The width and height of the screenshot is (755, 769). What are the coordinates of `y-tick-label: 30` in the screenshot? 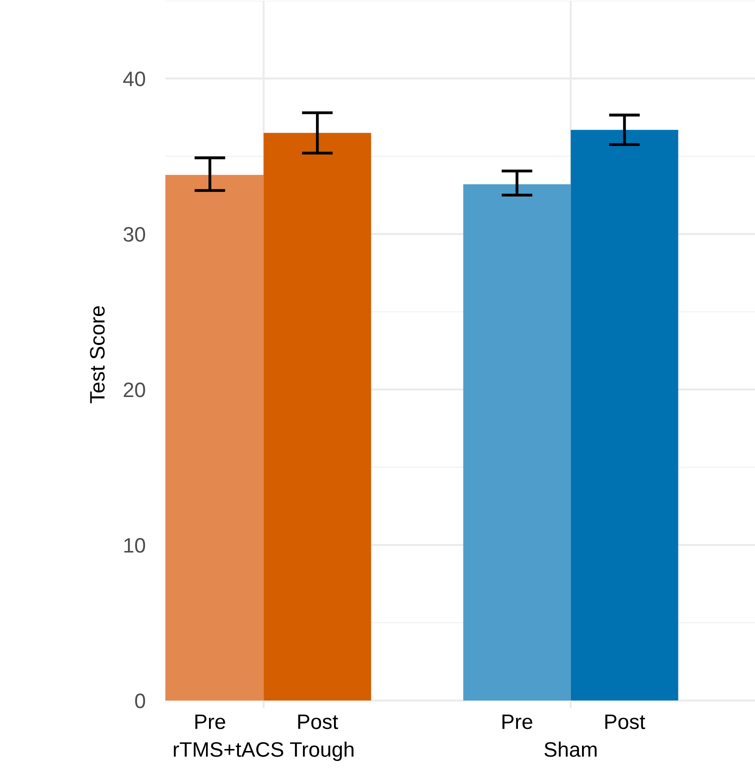 It's located at (135, 234).